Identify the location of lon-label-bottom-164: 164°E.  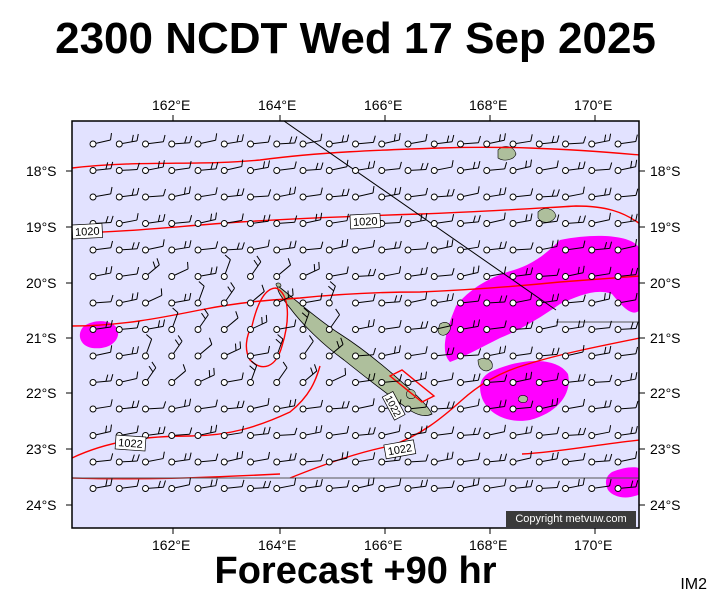
(277, 545).